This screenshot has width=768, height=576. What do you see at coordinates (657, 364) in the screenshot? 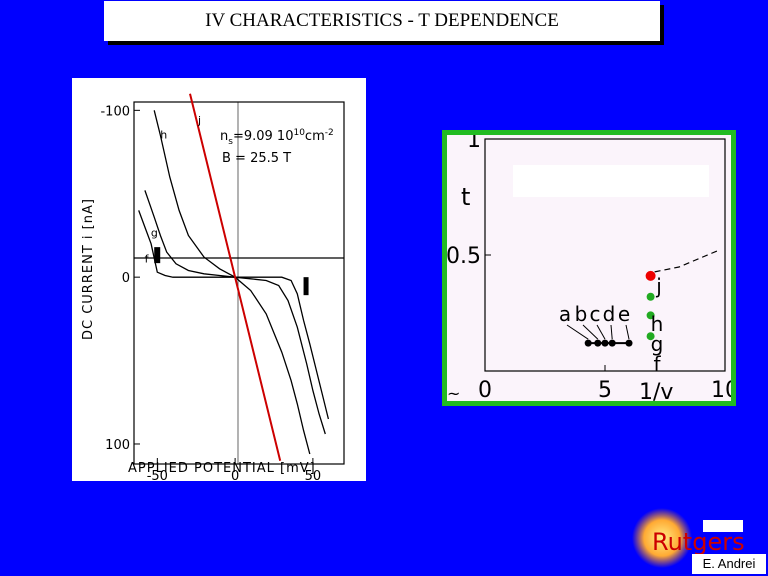
I see `t-point-f-label: f` at bounding box center [657, 364].